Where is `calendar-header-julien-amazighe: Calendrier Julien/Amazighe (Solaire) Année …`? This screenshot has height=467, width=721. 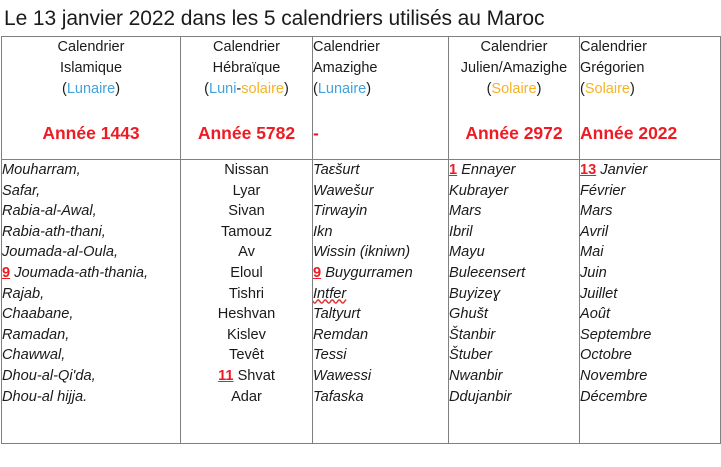 calendar-header-julien-amazighe: Calendrier Julien/Amazighe (Solaire) Année … is located at coordinates (514, 98).